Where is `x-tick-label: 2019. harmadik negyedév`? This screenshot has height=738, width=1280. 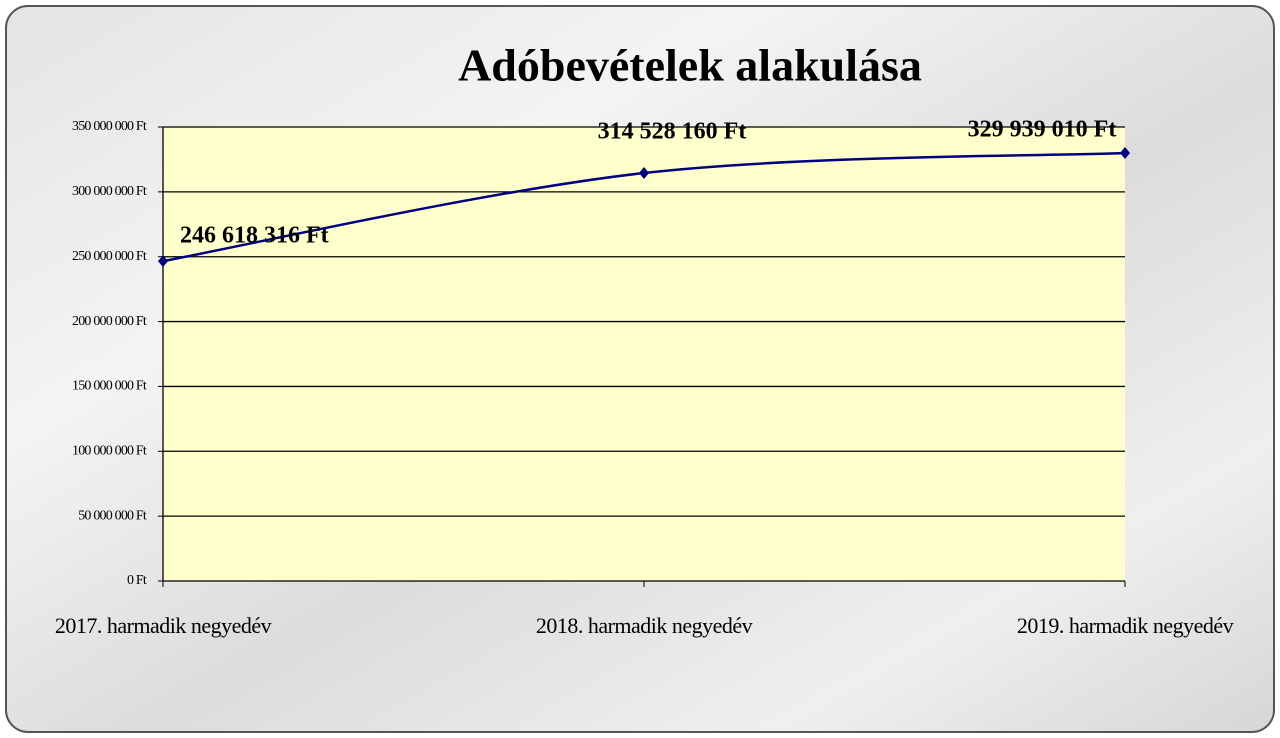 x-tick-label: 2019. harmadik negyedév is located at coordinates (1125, 625).